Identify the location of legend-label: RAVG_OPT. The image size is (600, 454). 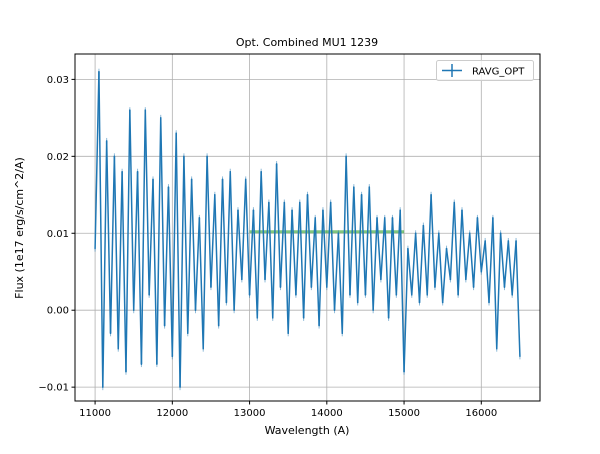
(498, 72).